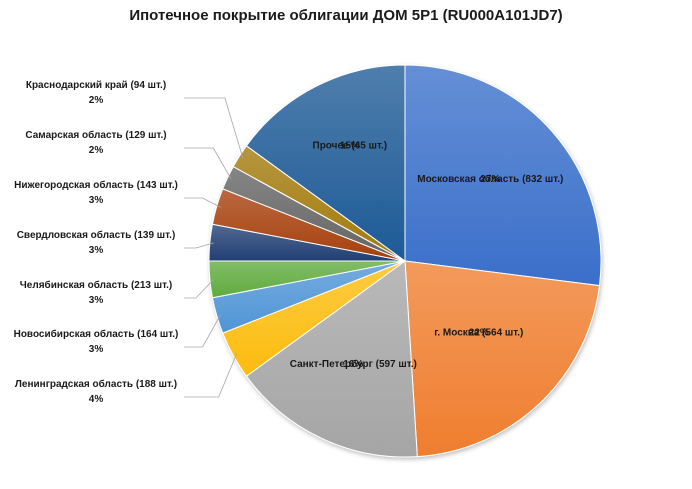 This screenshot has height=489, width=692. Describe the element at coordinates (325, 163) in the screenshot. I see `pie-slice-прочее` at that location.